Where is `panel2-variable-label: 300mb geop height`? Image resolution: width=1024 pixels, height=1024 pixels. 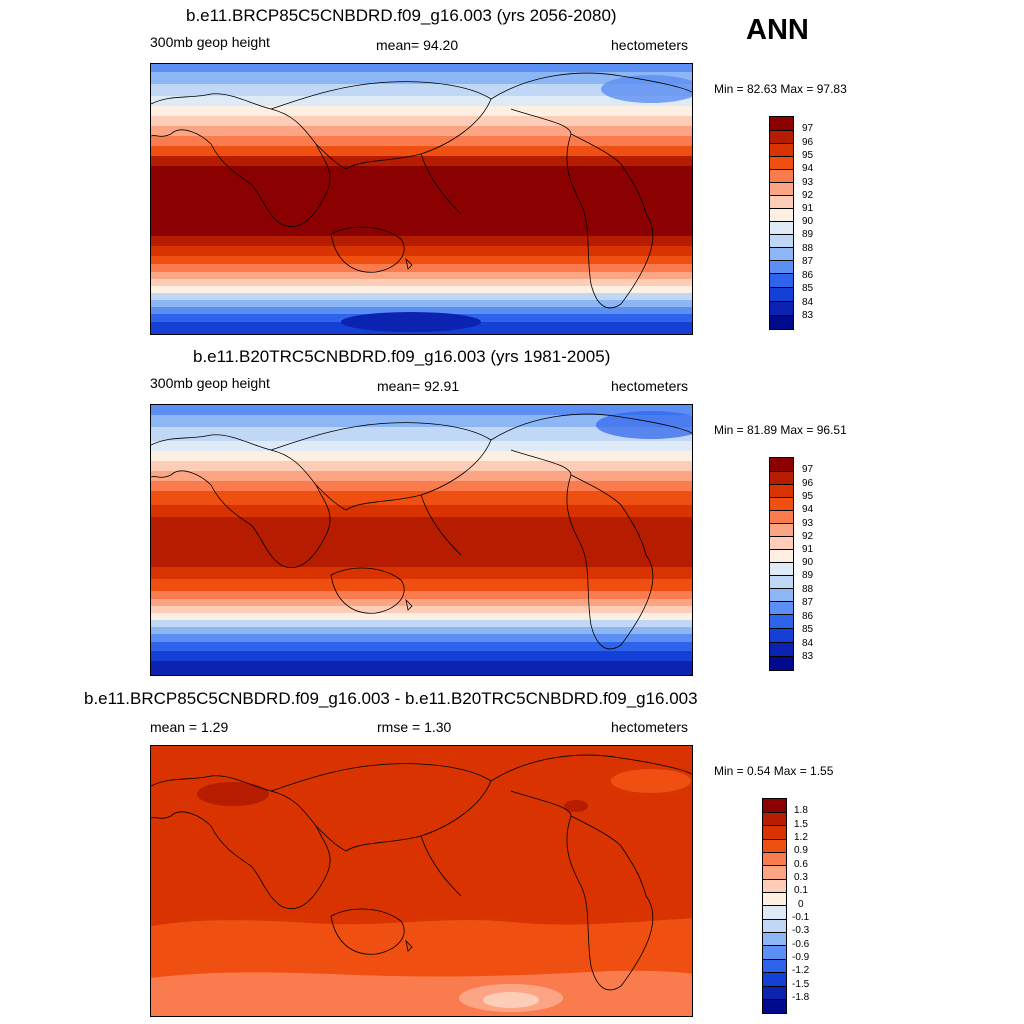
panel2-variable-label: 300mb geop height is located at coordinates (210, 383).